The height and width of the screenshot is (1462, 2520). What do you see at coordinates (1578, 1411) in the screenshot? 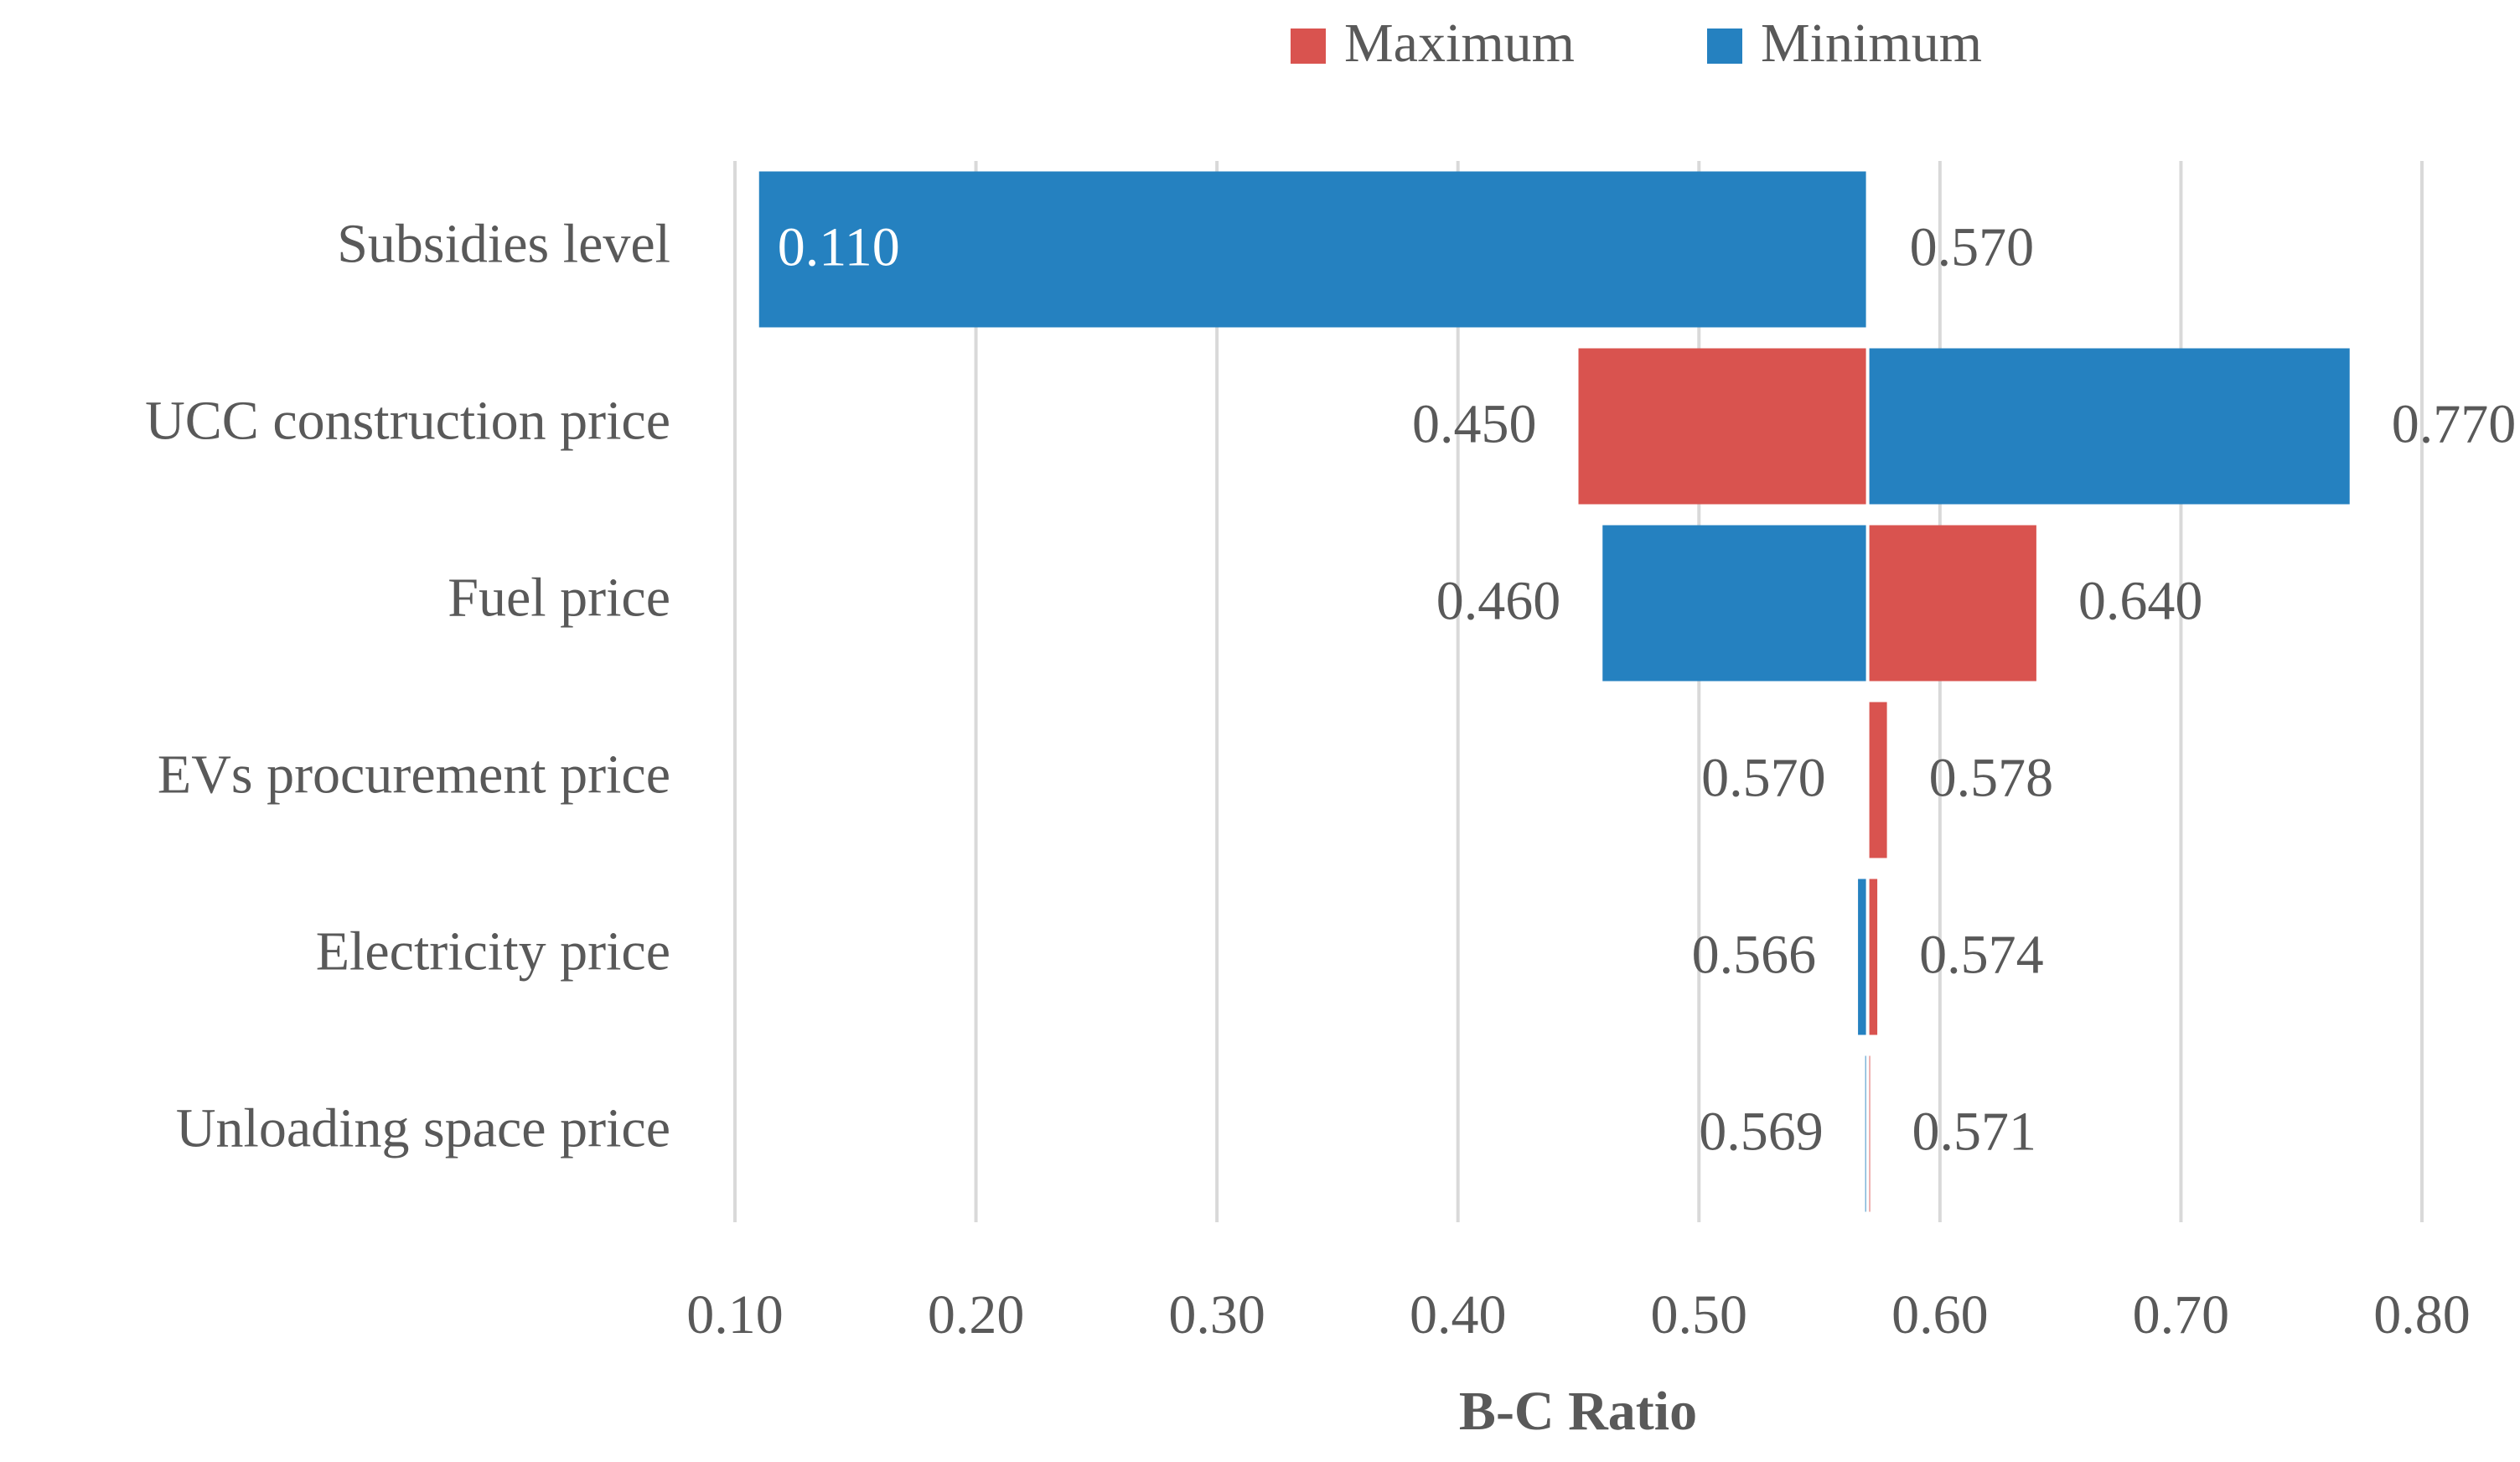
I see `x-axis-title: B-C Ratio` at bounding box center [1578, 1411].